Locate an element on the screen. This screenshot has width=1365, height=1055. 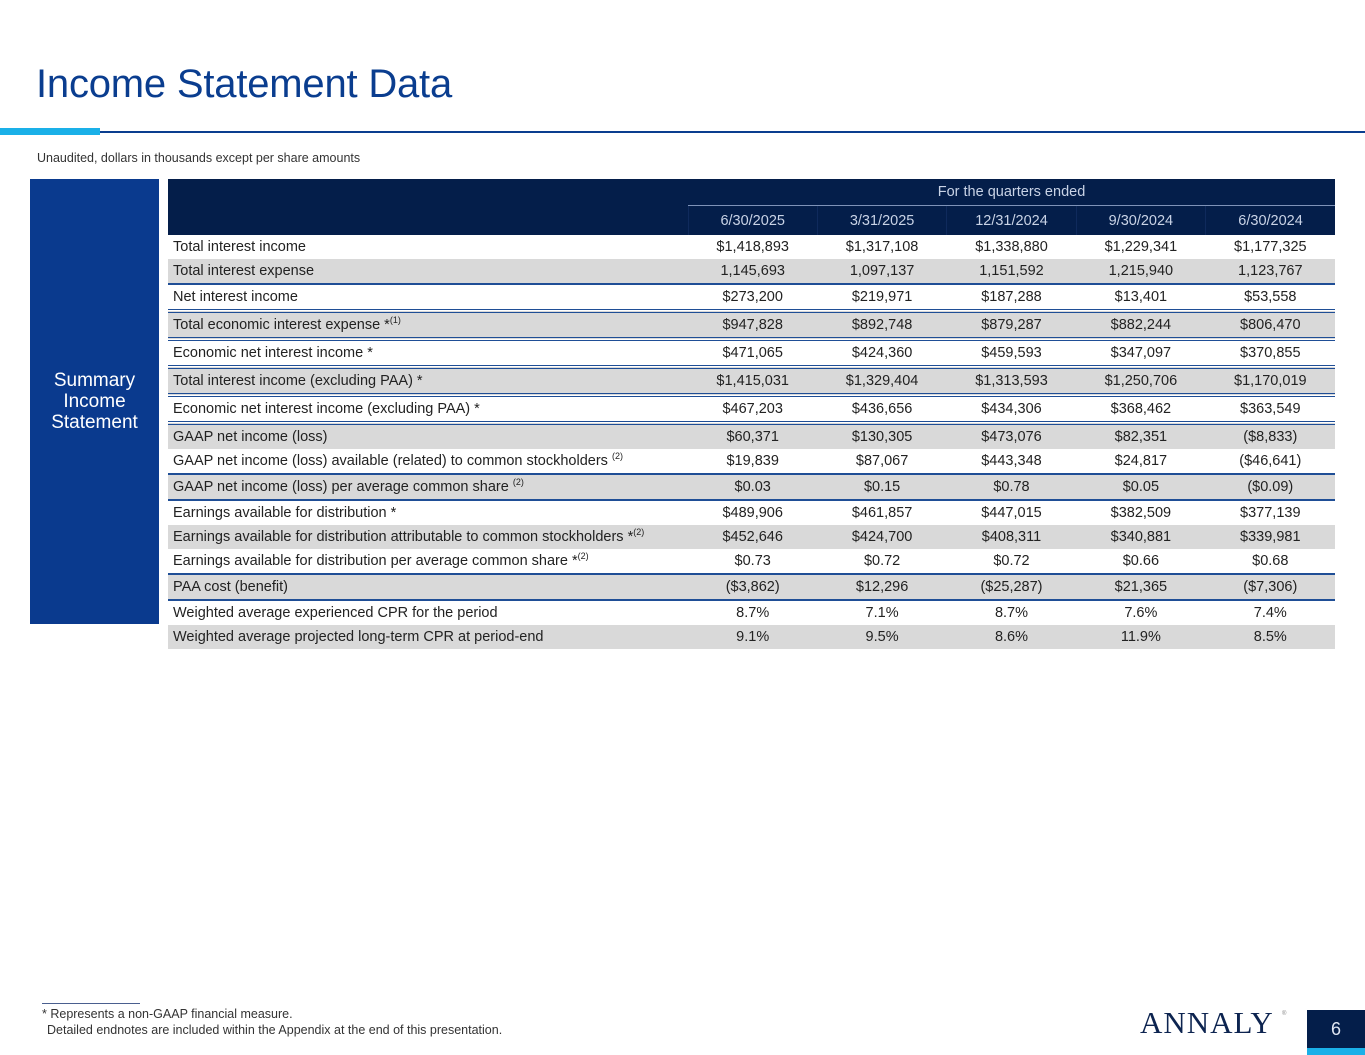
row-value: $368,462 is located at coordinates (1141, 408).